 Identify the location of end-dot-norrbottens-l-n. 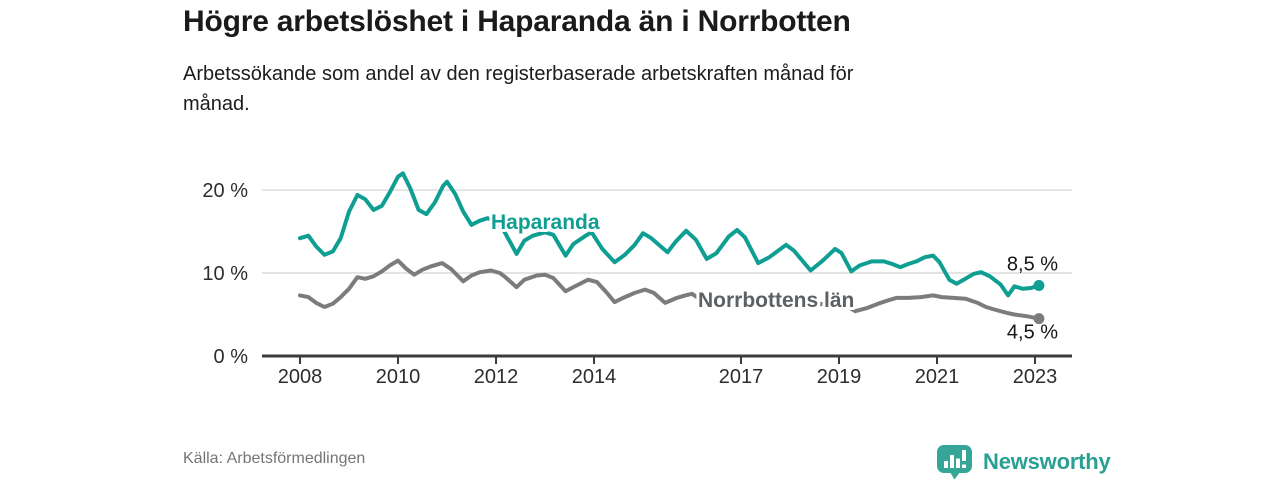
(1039, 319).